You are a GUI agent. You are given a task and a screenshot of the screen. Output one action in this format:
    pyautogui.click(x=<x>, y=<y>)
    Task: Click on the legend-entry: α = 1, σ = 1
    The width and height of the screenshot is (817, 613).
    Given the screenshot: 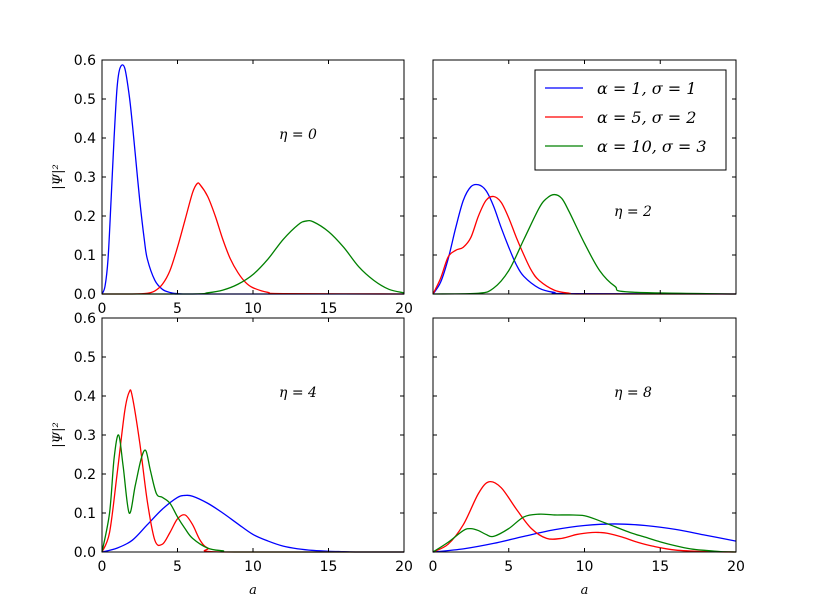 What is the action you would take?
    pyautogui.click(x=646, y=88)
    